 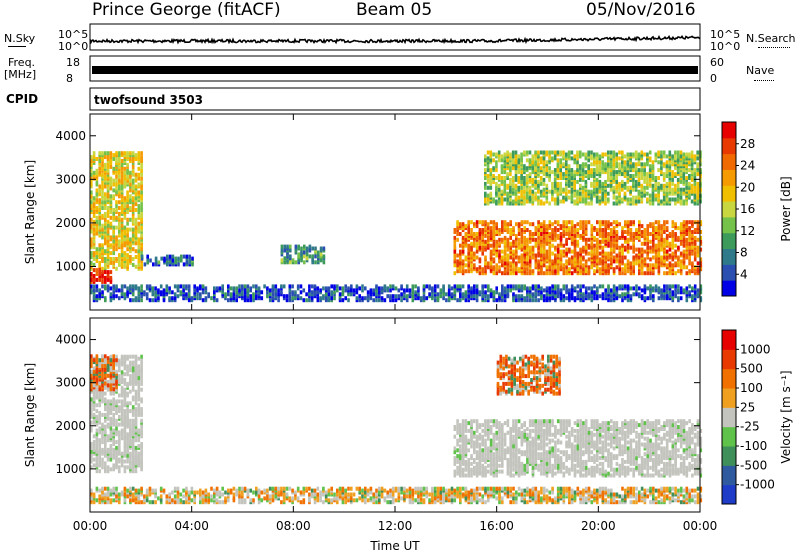 I want to click on station-title: Prince George (fitACF), so click(x=186, y=10).